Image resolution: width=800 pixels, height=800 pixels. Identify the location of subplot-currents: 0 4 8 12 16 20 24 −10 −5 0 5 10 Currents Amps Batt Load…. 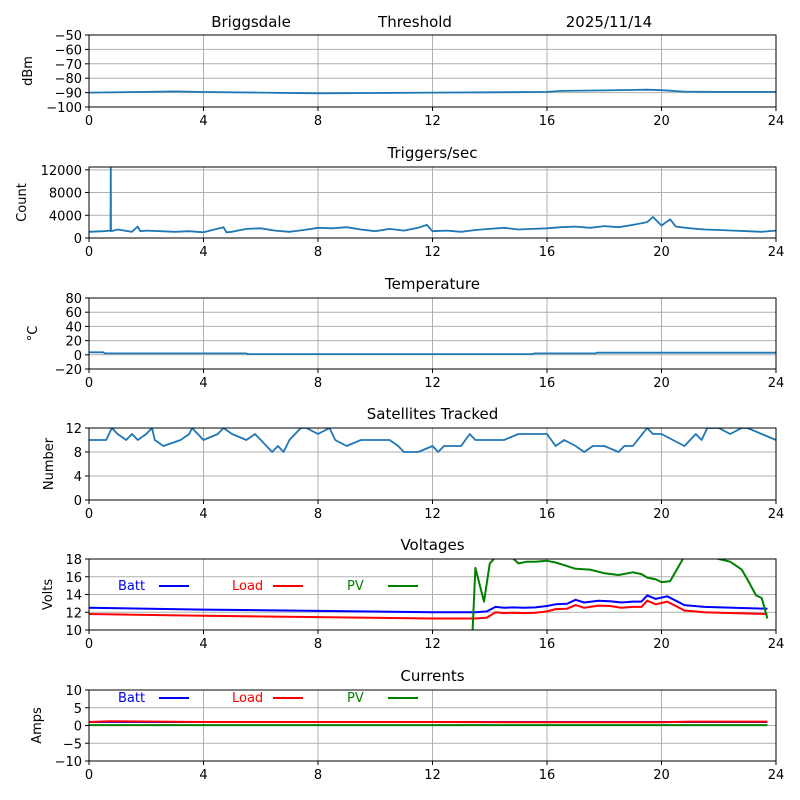
(407, 725).